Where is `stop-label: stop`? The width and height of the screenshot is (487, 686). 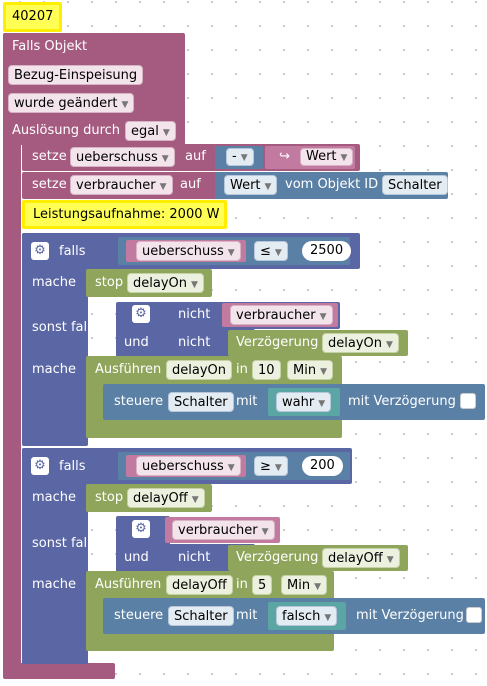
stop-label: stop is located at coordinates (109, 497).